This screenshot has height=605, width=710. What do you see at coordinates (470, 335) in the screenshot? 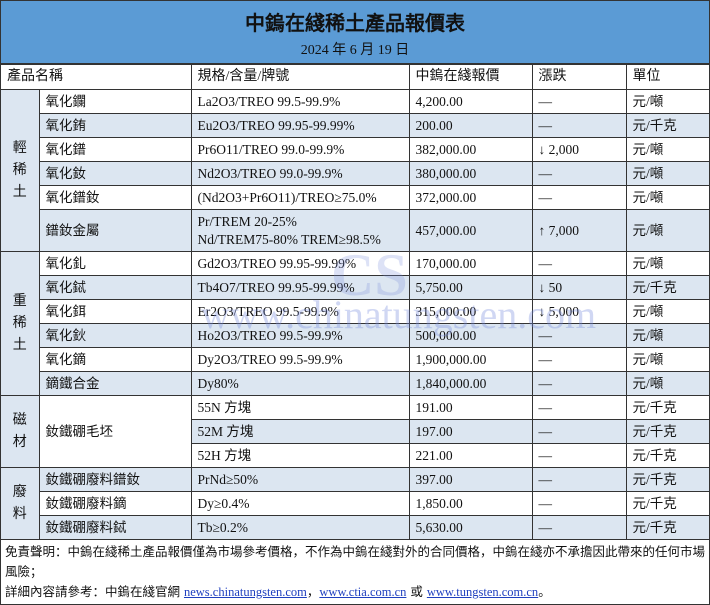
I see `price: 500,000.00` at bounding box center [470, 335].